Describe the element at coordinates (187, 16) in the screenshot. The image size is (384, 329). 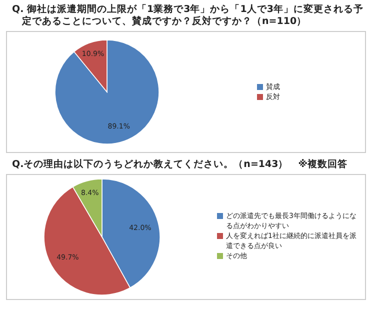
I see `chart-title: Q. 御社は派遣期間の上限が「1業務で3年」から「1人で3年」に変更される予定であることについて、賛成ですか？反対ですか？（n=110）` at that location.